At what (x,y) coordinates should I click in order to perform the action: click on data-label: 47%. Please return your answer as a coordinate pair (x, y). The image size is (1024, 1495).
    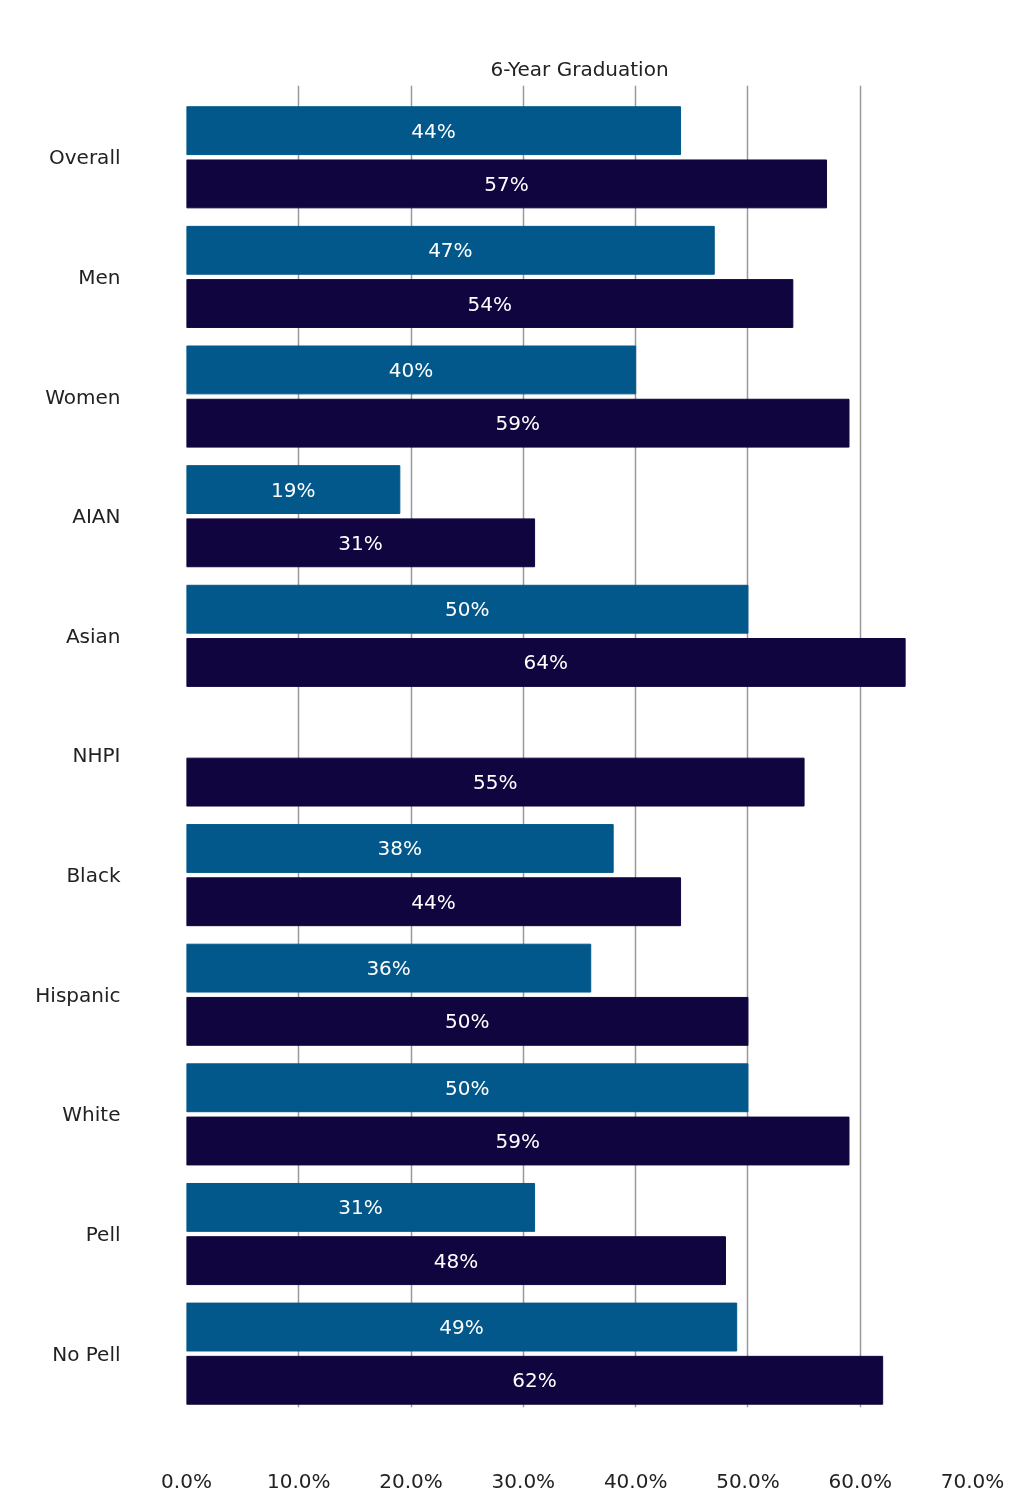
    Looking at the image, I should click on (450, 250).